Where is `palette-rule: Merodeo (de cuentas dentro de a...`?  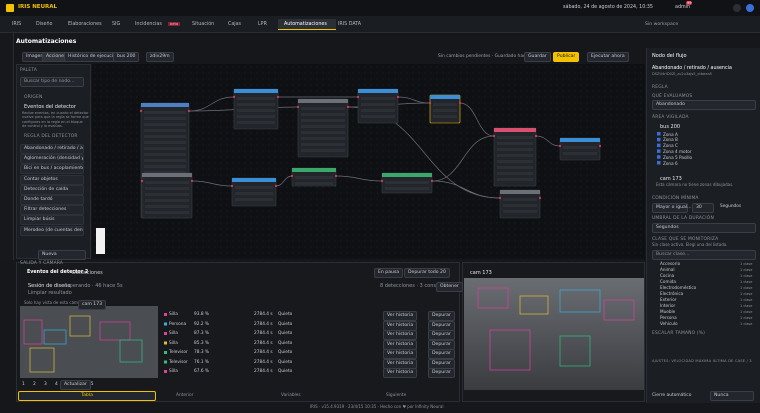 palette-rule: Merodeo (de cuentas dentro de a... is located at coordinates (52, 230).